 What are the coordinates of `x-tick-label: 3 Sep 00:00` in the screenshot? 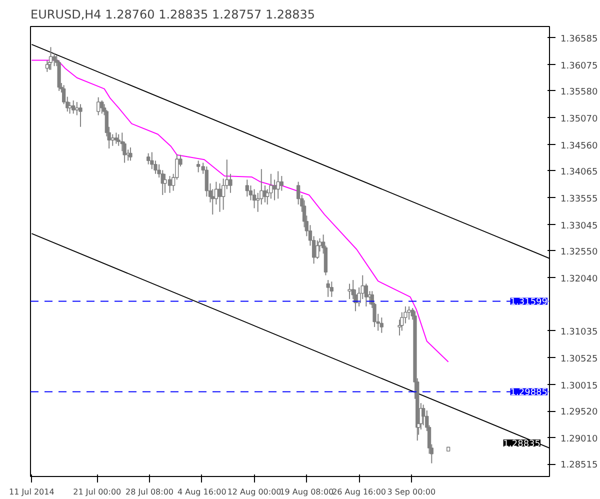 It's located at (411, 492).